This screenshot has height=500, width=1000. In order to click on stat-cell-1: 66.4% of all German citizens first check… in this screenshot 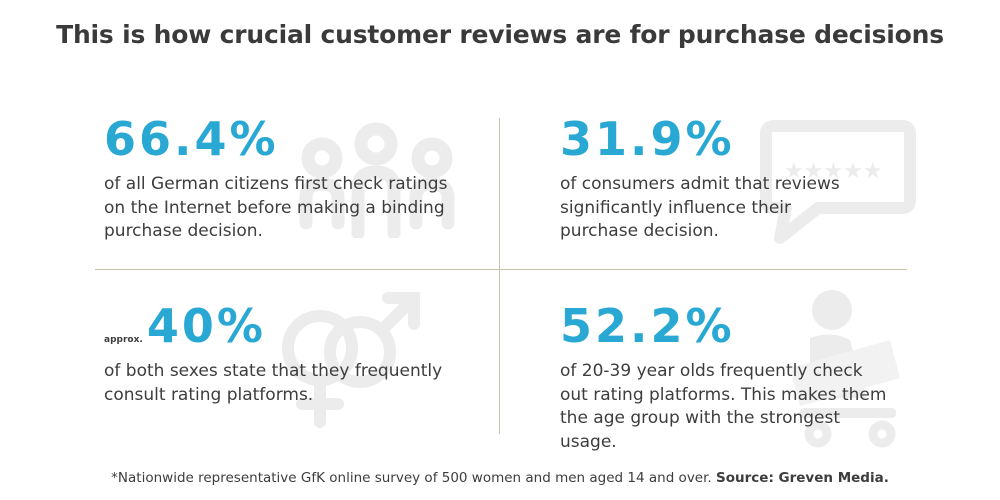, I will do `click(284, 180)`.